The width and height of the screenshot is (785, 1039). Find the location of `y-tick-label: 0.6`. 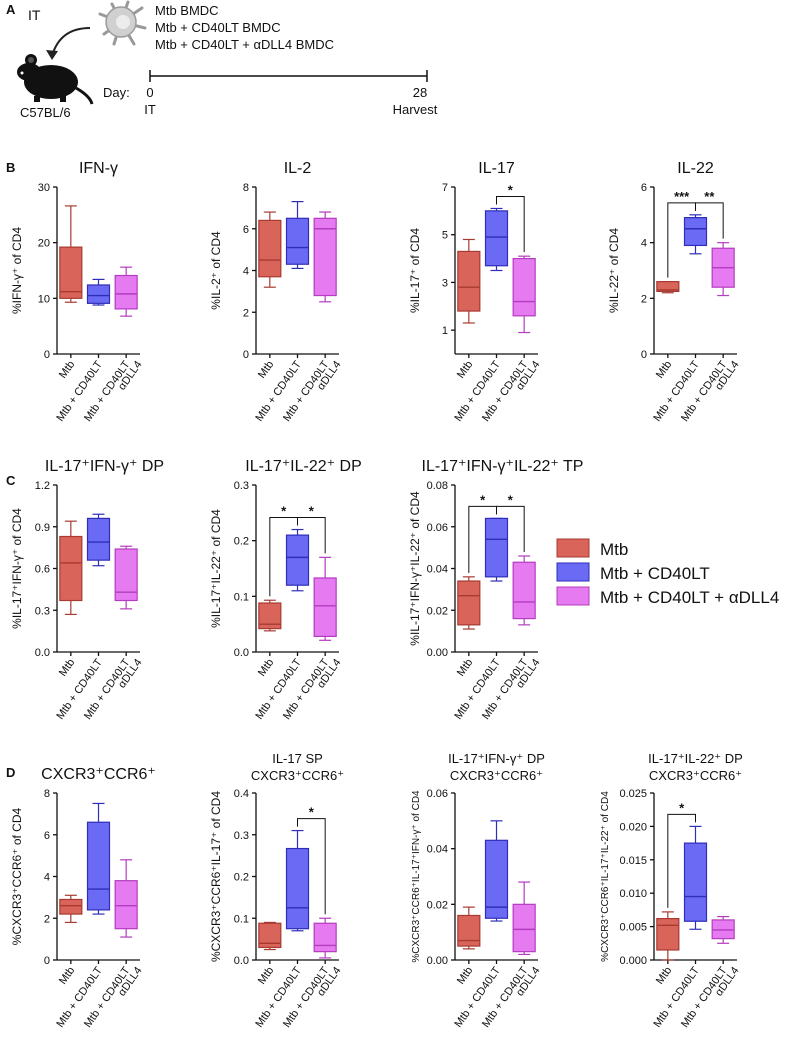

y-tick-label: 0.6 is located at coordinates (42, 570).